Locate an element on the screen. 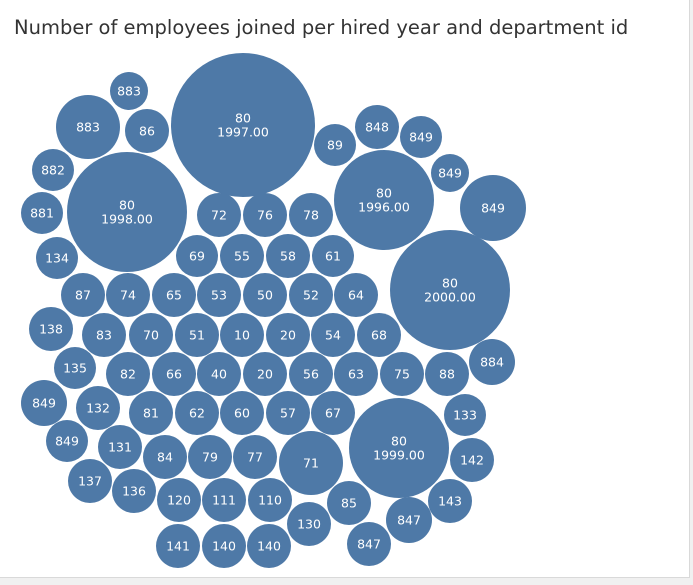  bubble: 141 is located at coordinates (178, 546).